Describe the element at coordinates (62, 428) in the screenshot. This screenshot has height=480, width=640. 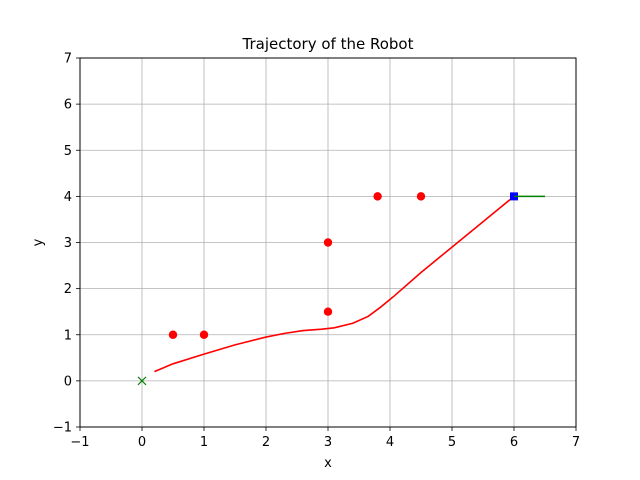
I see `y-tick-label: −1` at that location.